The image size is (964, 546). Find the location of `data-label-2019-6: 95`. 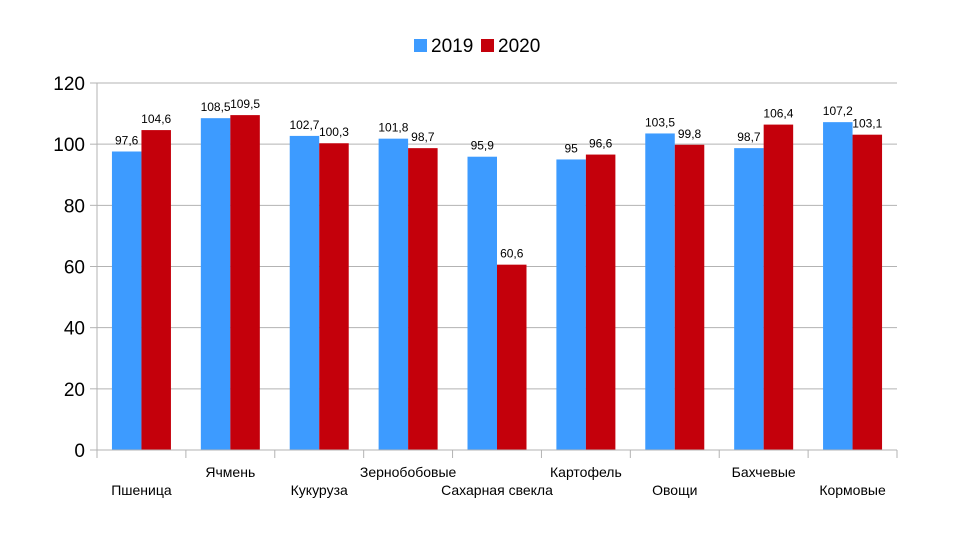

data-label-2019-6: 95 is located at coordinates (571, 148).